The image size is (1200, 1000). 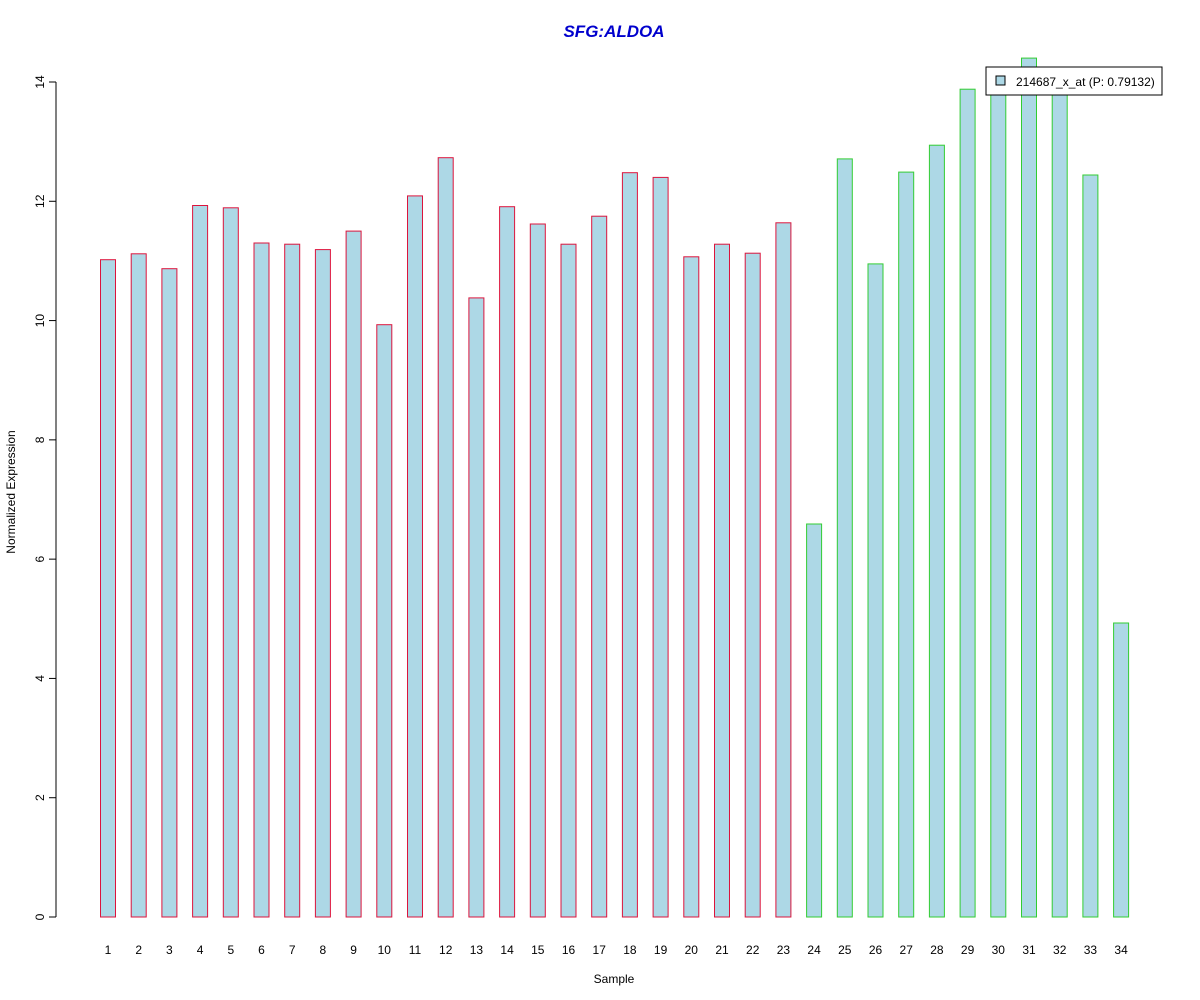 What do you see at coordinates (40, 201) in the screenshot?
I see `y-tick-label: 12` at bounding box center [40, 201].